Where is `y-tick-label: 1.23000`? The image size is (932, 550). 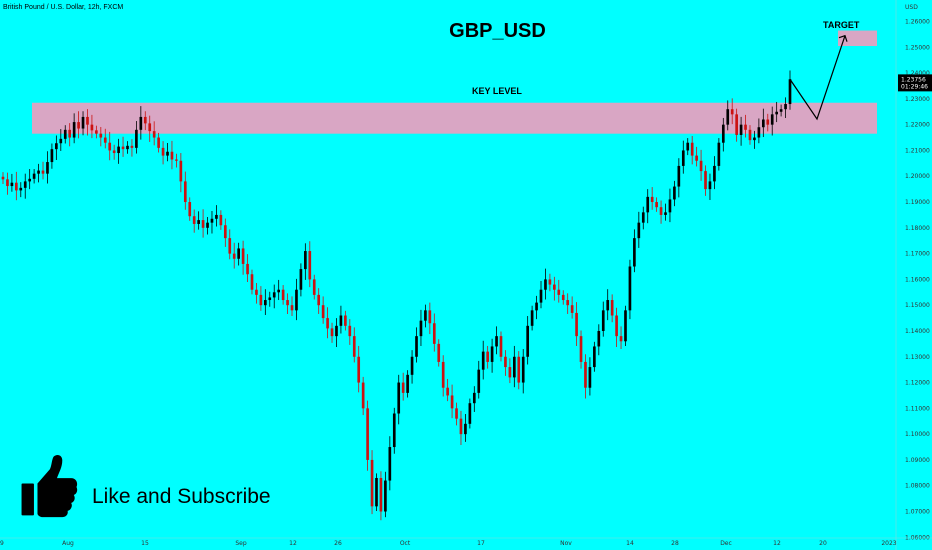
y-tick-label: 1.23000 is located at coordinates (917, 99).